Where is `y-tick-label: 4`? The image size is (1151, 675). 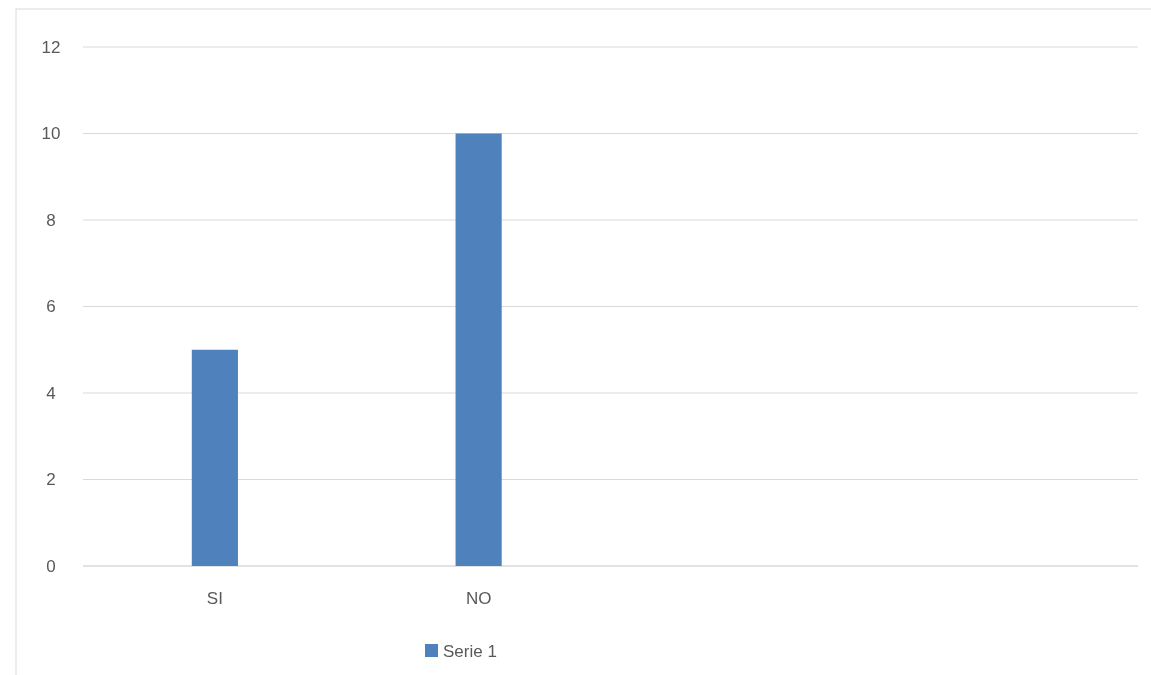
y-tick-label: 4 is located at coordinates (51, 393).